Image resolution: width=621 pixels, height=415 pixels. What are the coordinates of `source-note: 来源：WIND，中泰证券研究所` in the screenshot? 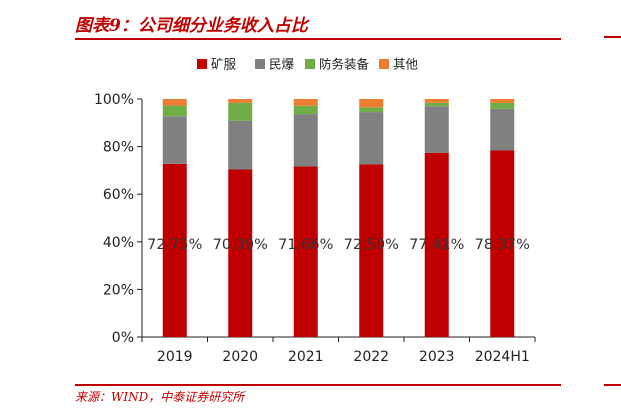 It's located at (160, 397).